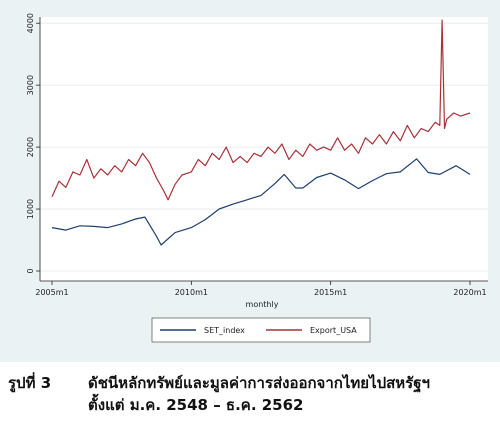 The height and width of the screenshot is (429, 500). I want to click on x-tick-label: 2020m1, so click(469, 292).